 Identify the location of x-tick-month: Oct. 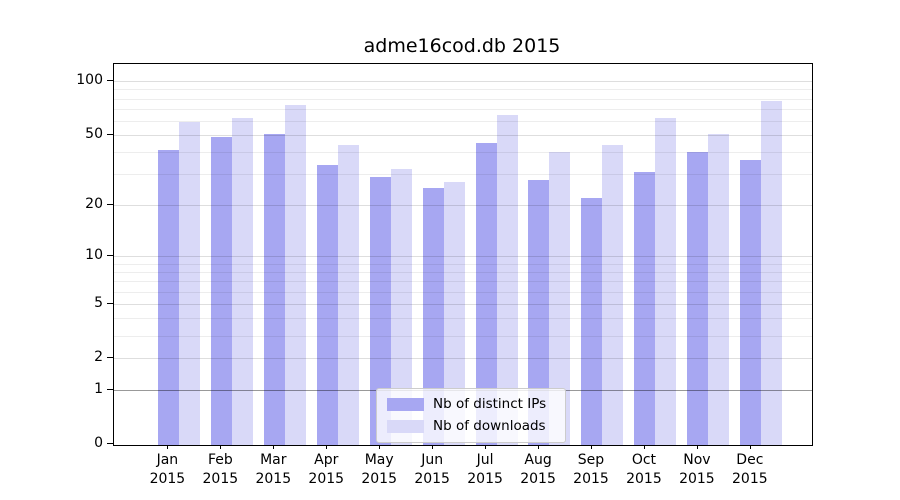
(644, 460).